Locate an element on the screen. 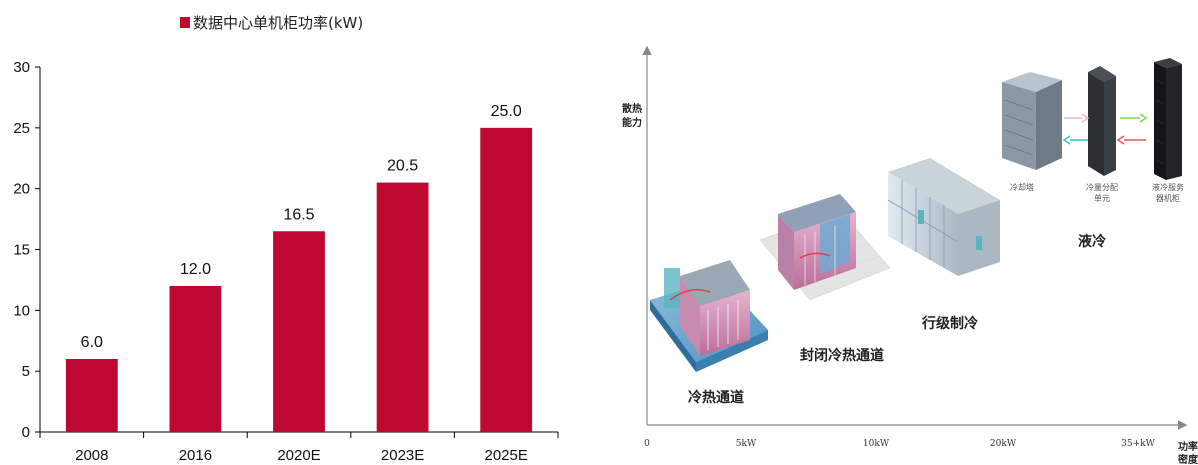  bar-value-label: 20.5 is located at coordinates (402, 166).